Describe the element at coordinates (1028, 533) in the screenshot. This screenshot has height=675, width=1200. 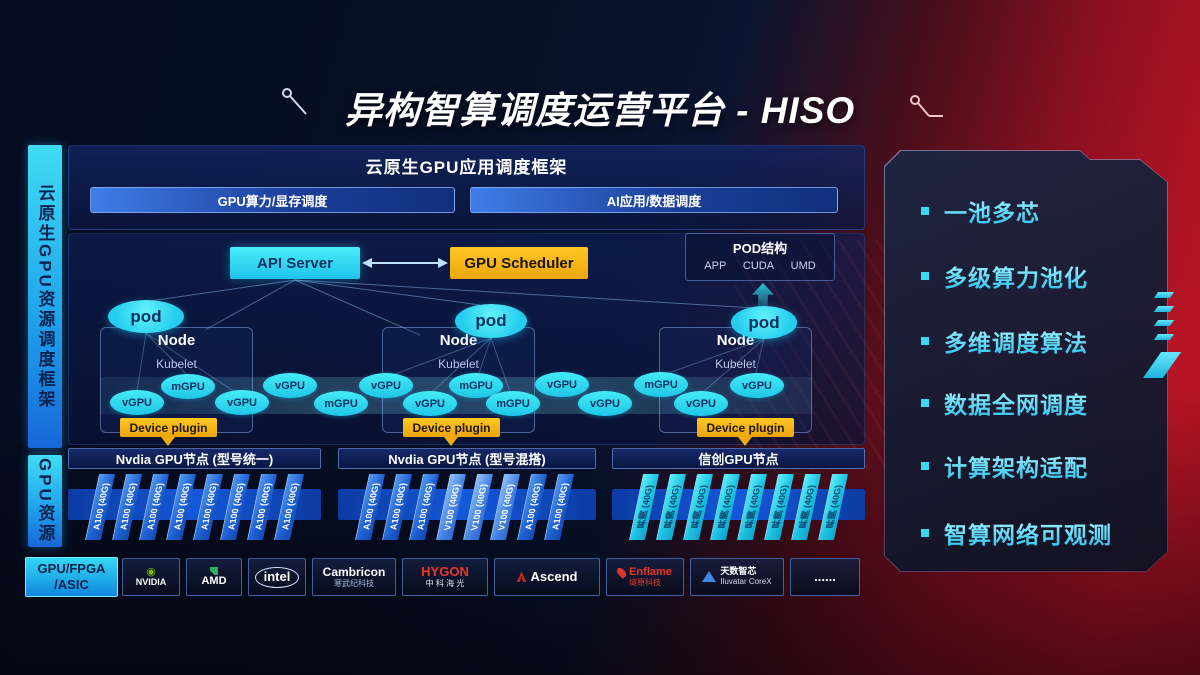
I see `feature-label: 智算网络可观测` at that location.